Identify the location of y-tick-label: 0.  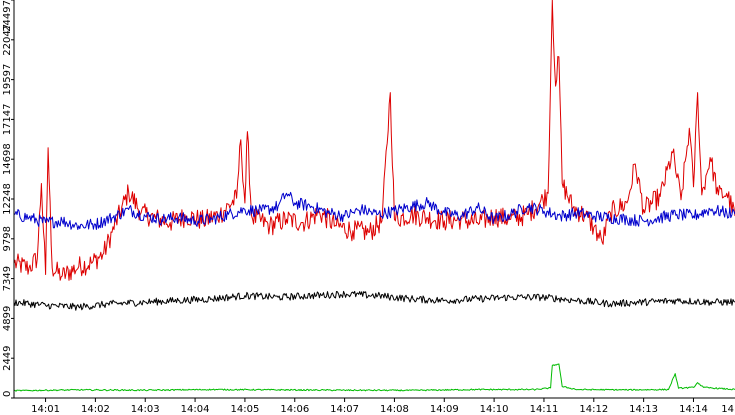
(7, 394).